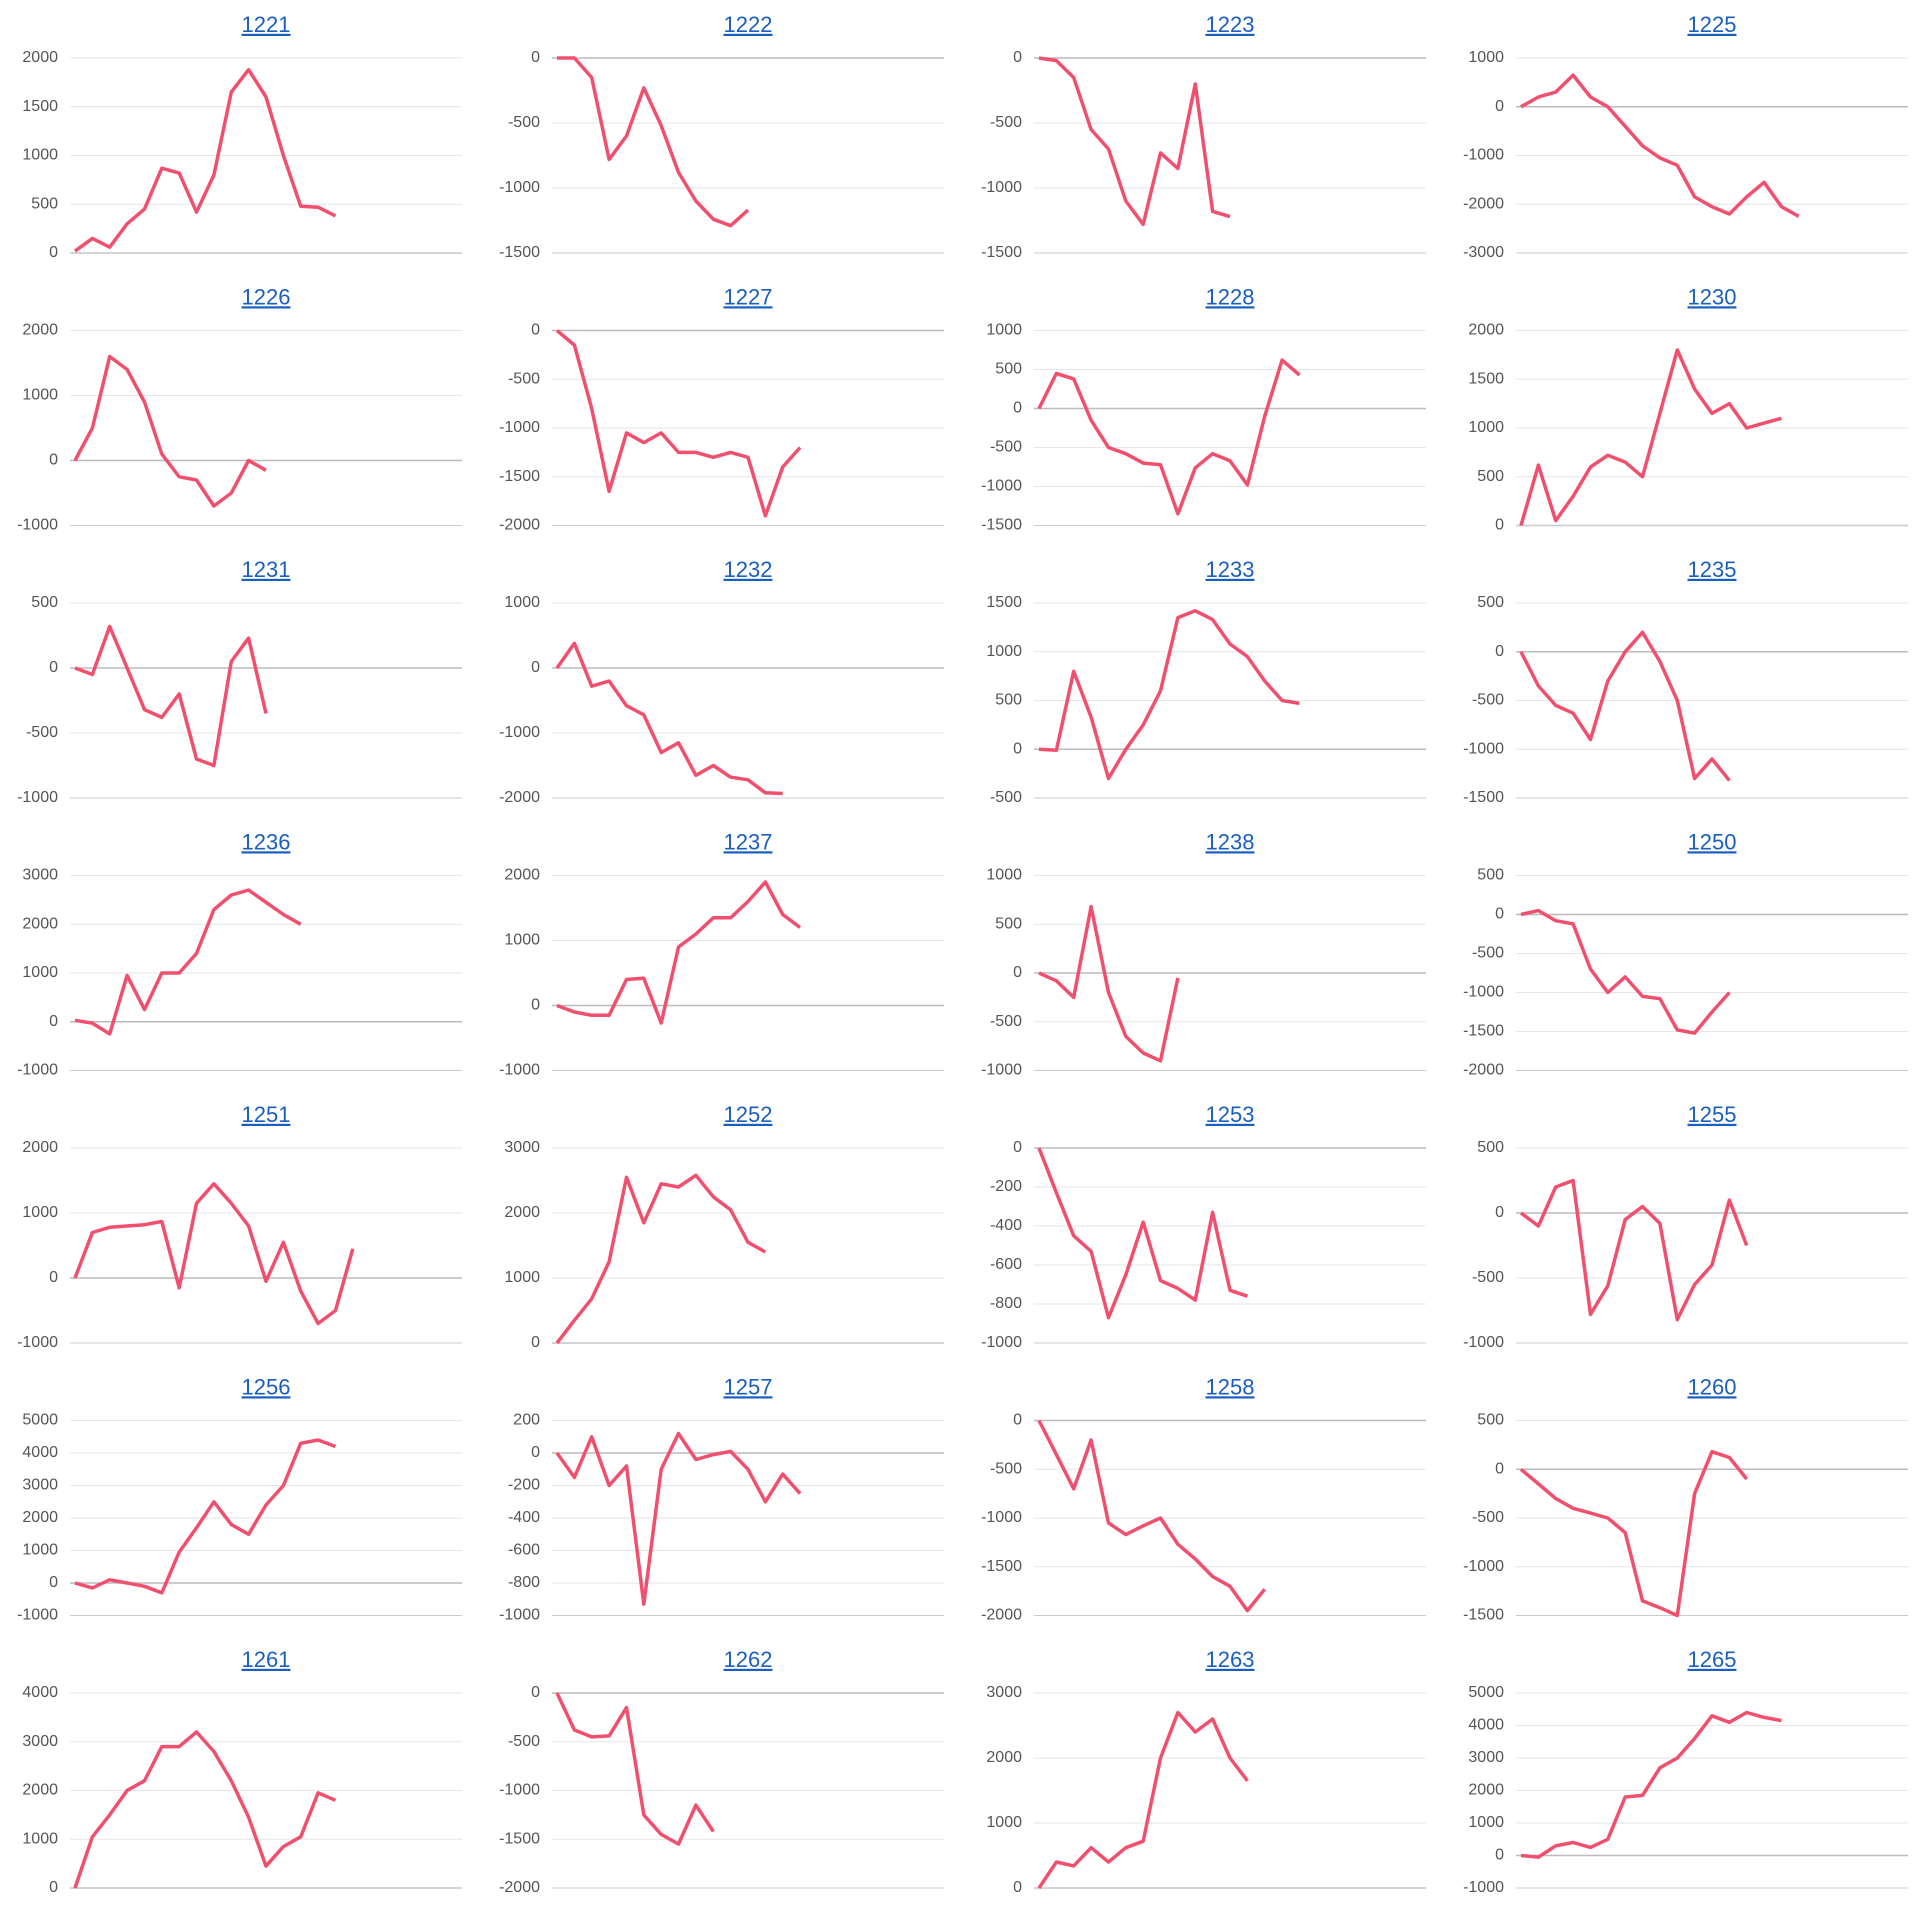 This screenshot has width=1928, height=1908. I want to click on chart-panel: 1235 -1500 -1000 -500 0 500, so click(1685, 681).